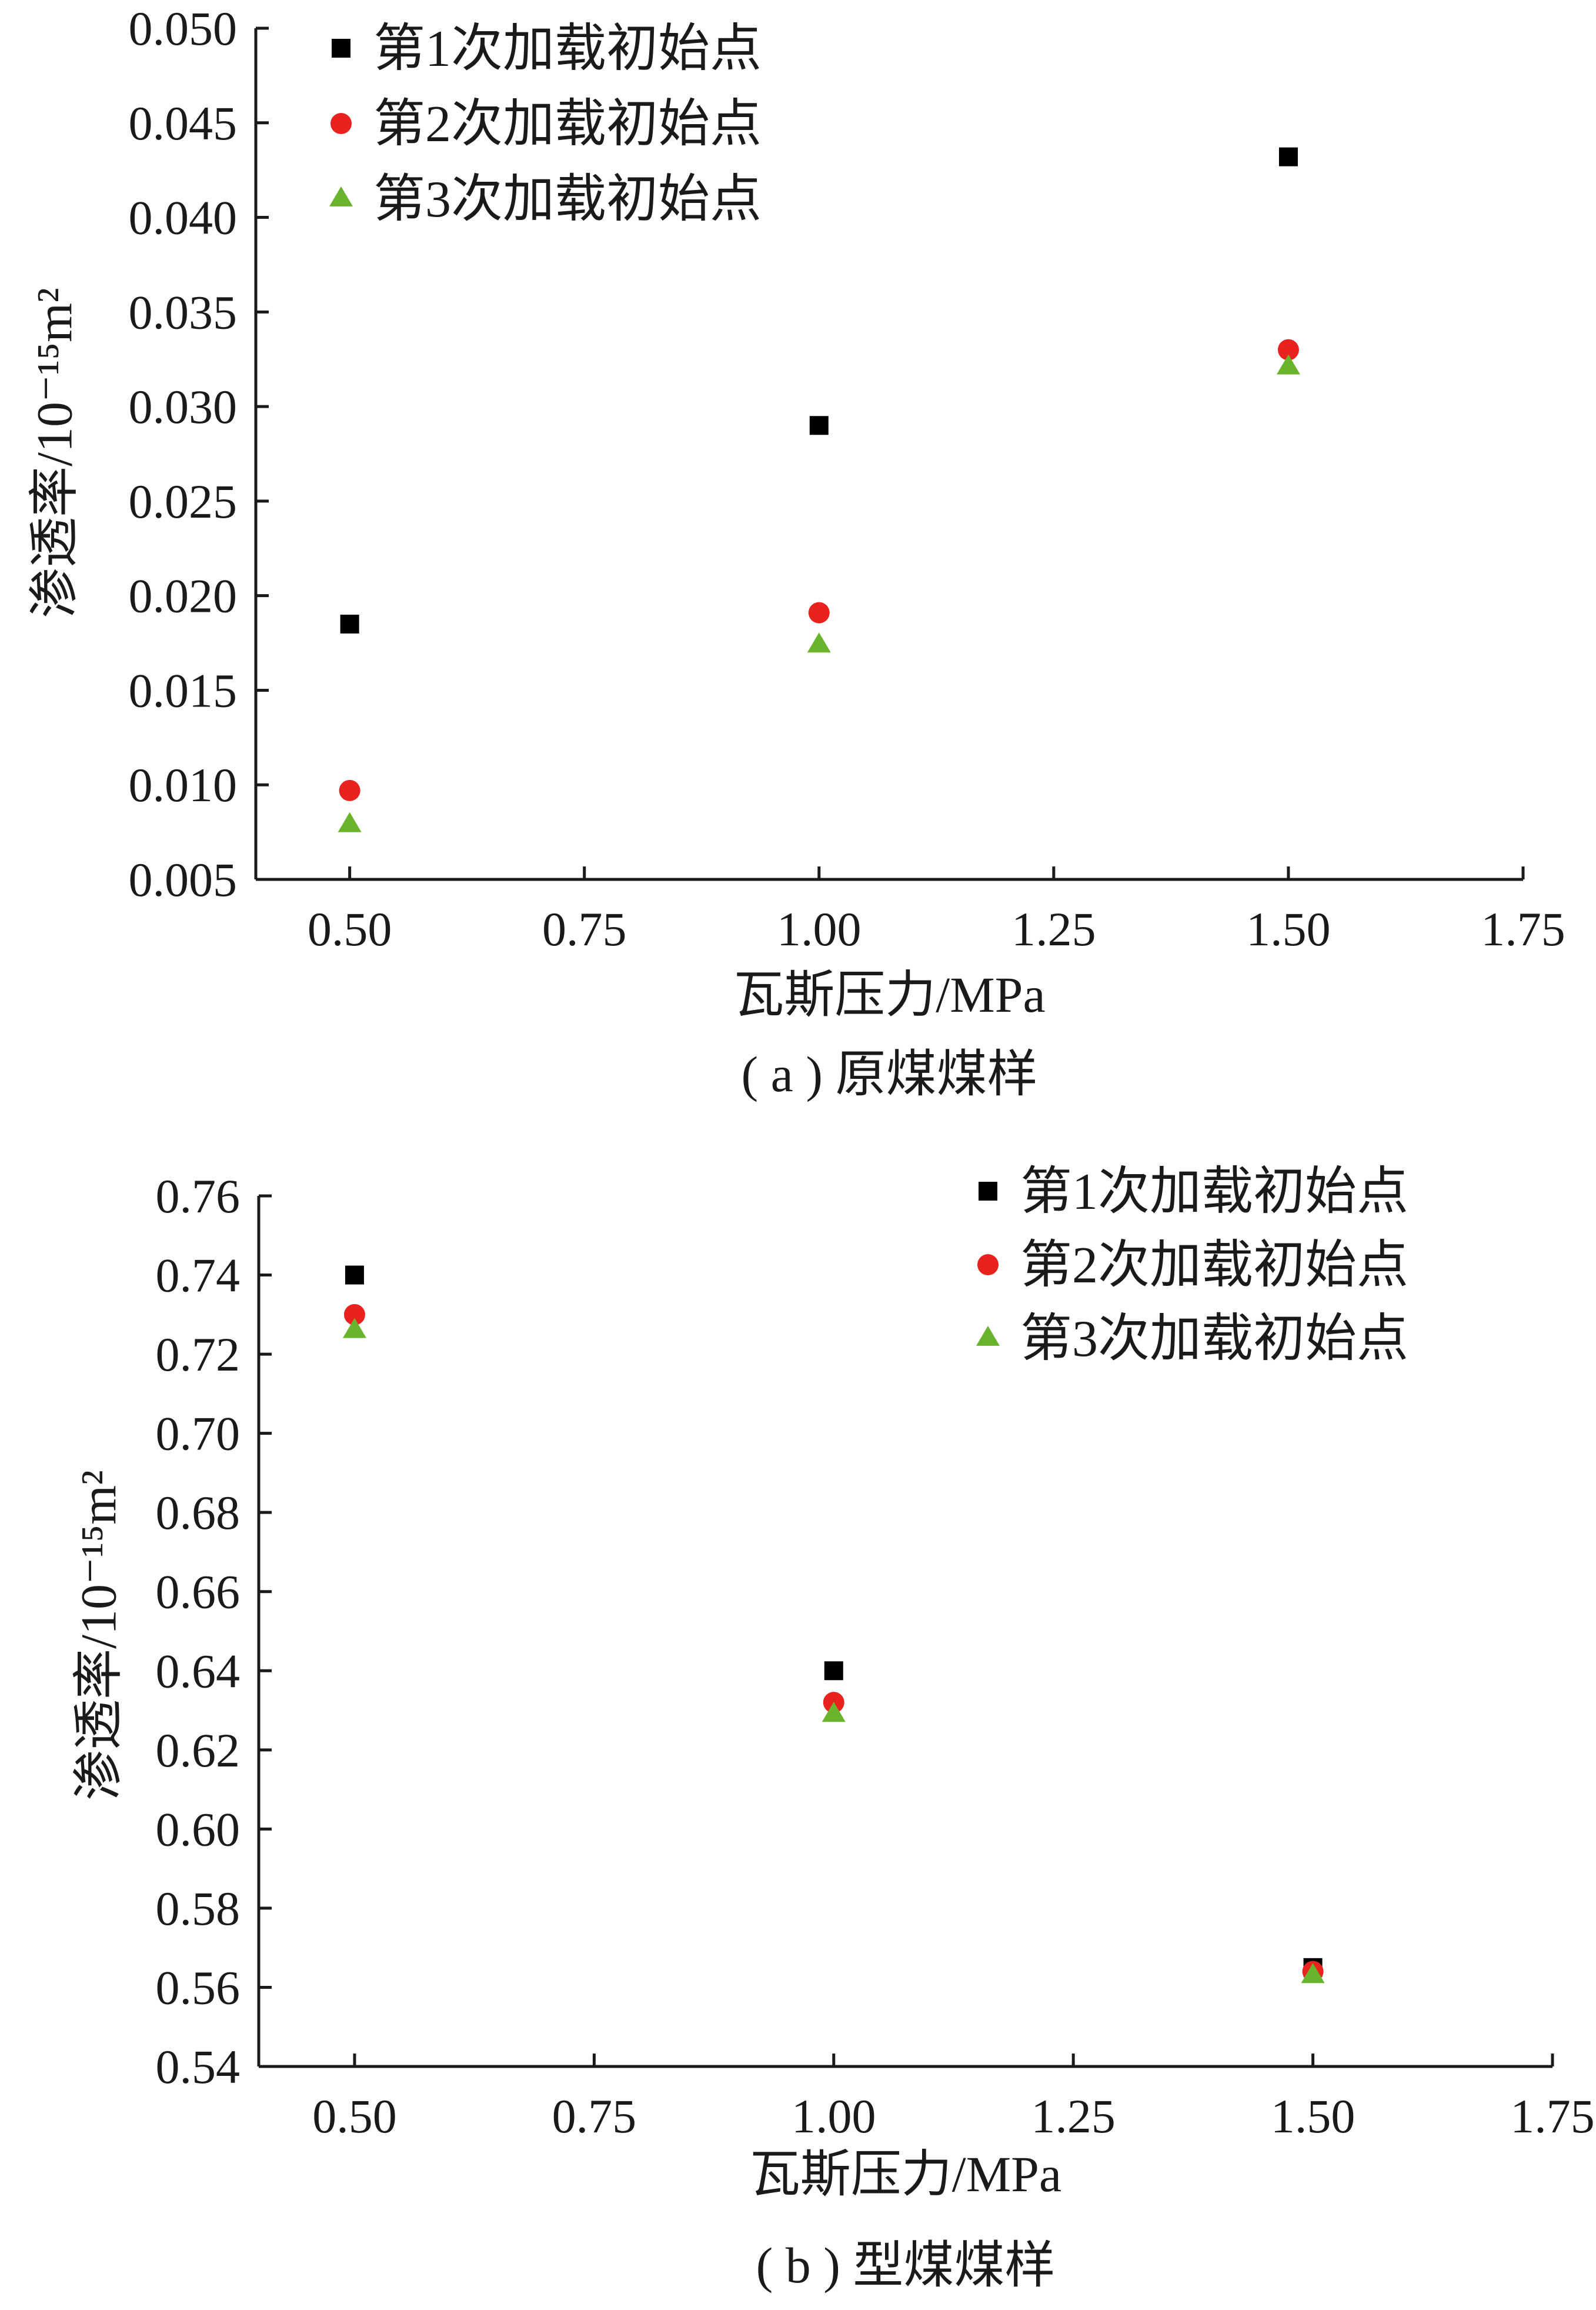 The height and width of the screenshot is (2310, 1596). I want to click on y-tick-label: 0.005, so click(184, 879).